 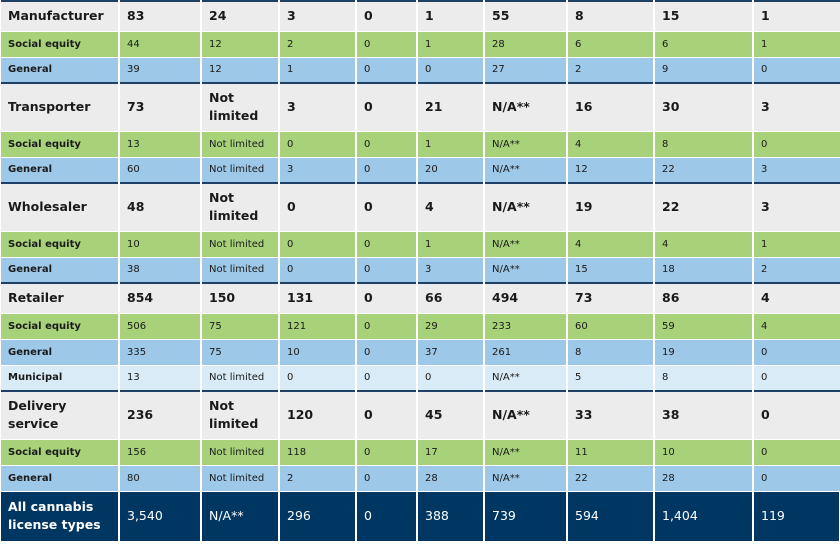 I want to click on table-cell: 33, so click(x=611, y=414).